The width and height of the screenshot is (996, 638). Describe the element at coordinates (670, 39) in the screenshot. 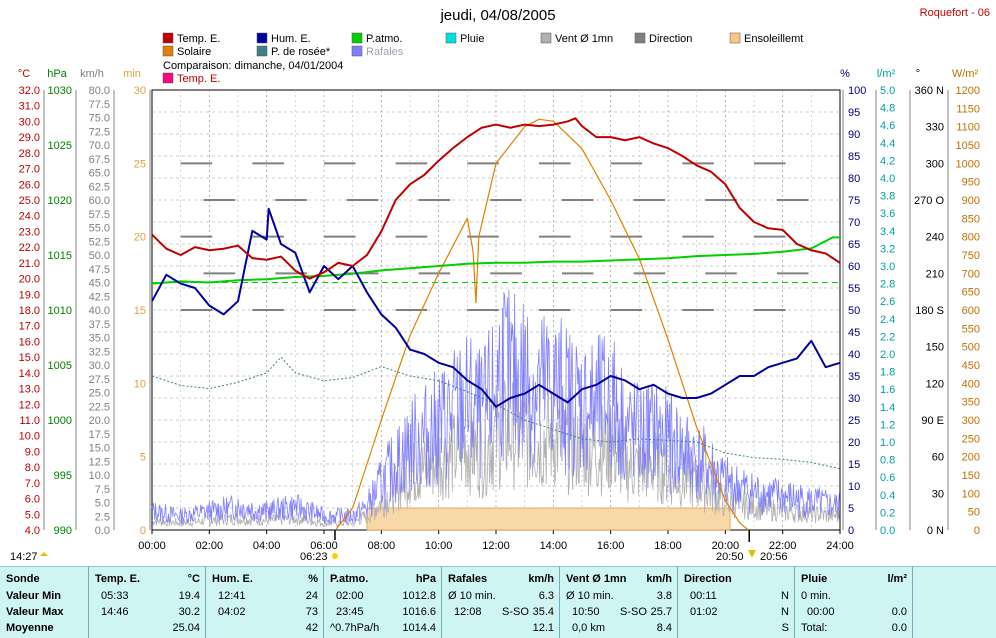

I see `legend-label-5: Direction` at that location.